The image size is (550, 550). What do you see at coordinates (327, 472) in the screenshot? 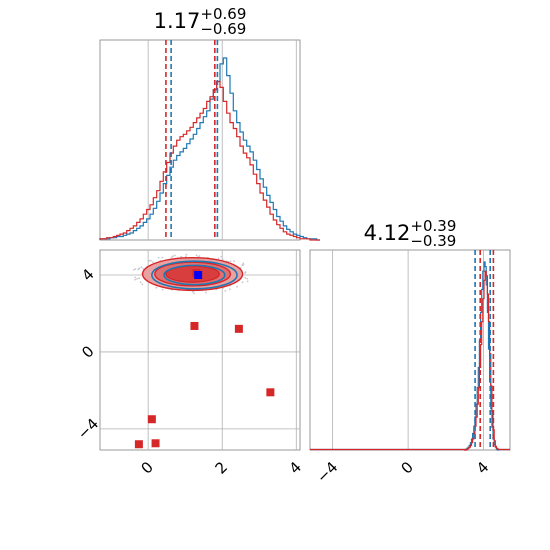
I see `x-tick-label: −4` at bounding box center [327, 472].